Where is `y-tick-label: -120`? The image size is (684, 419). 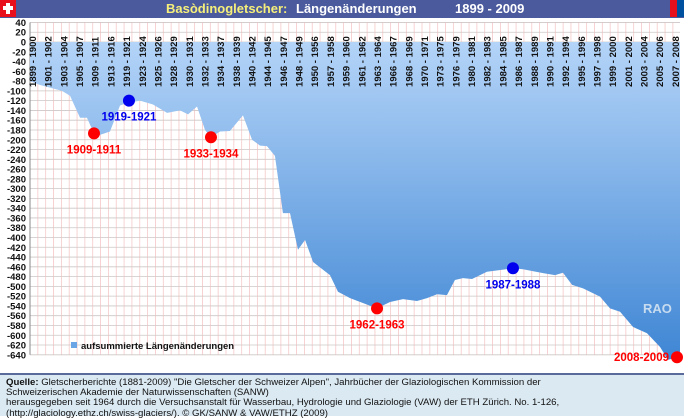
y-tick-label: -120 is located at coordinates (16, 101).